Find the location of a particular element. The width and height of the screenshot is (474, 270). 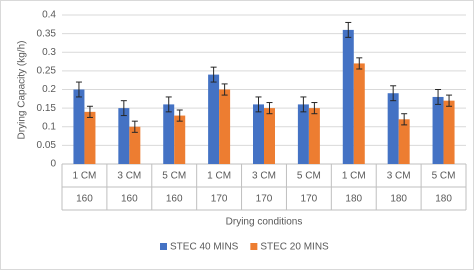

y-tick-label: 0.05 is located at coordinates (47, 145).